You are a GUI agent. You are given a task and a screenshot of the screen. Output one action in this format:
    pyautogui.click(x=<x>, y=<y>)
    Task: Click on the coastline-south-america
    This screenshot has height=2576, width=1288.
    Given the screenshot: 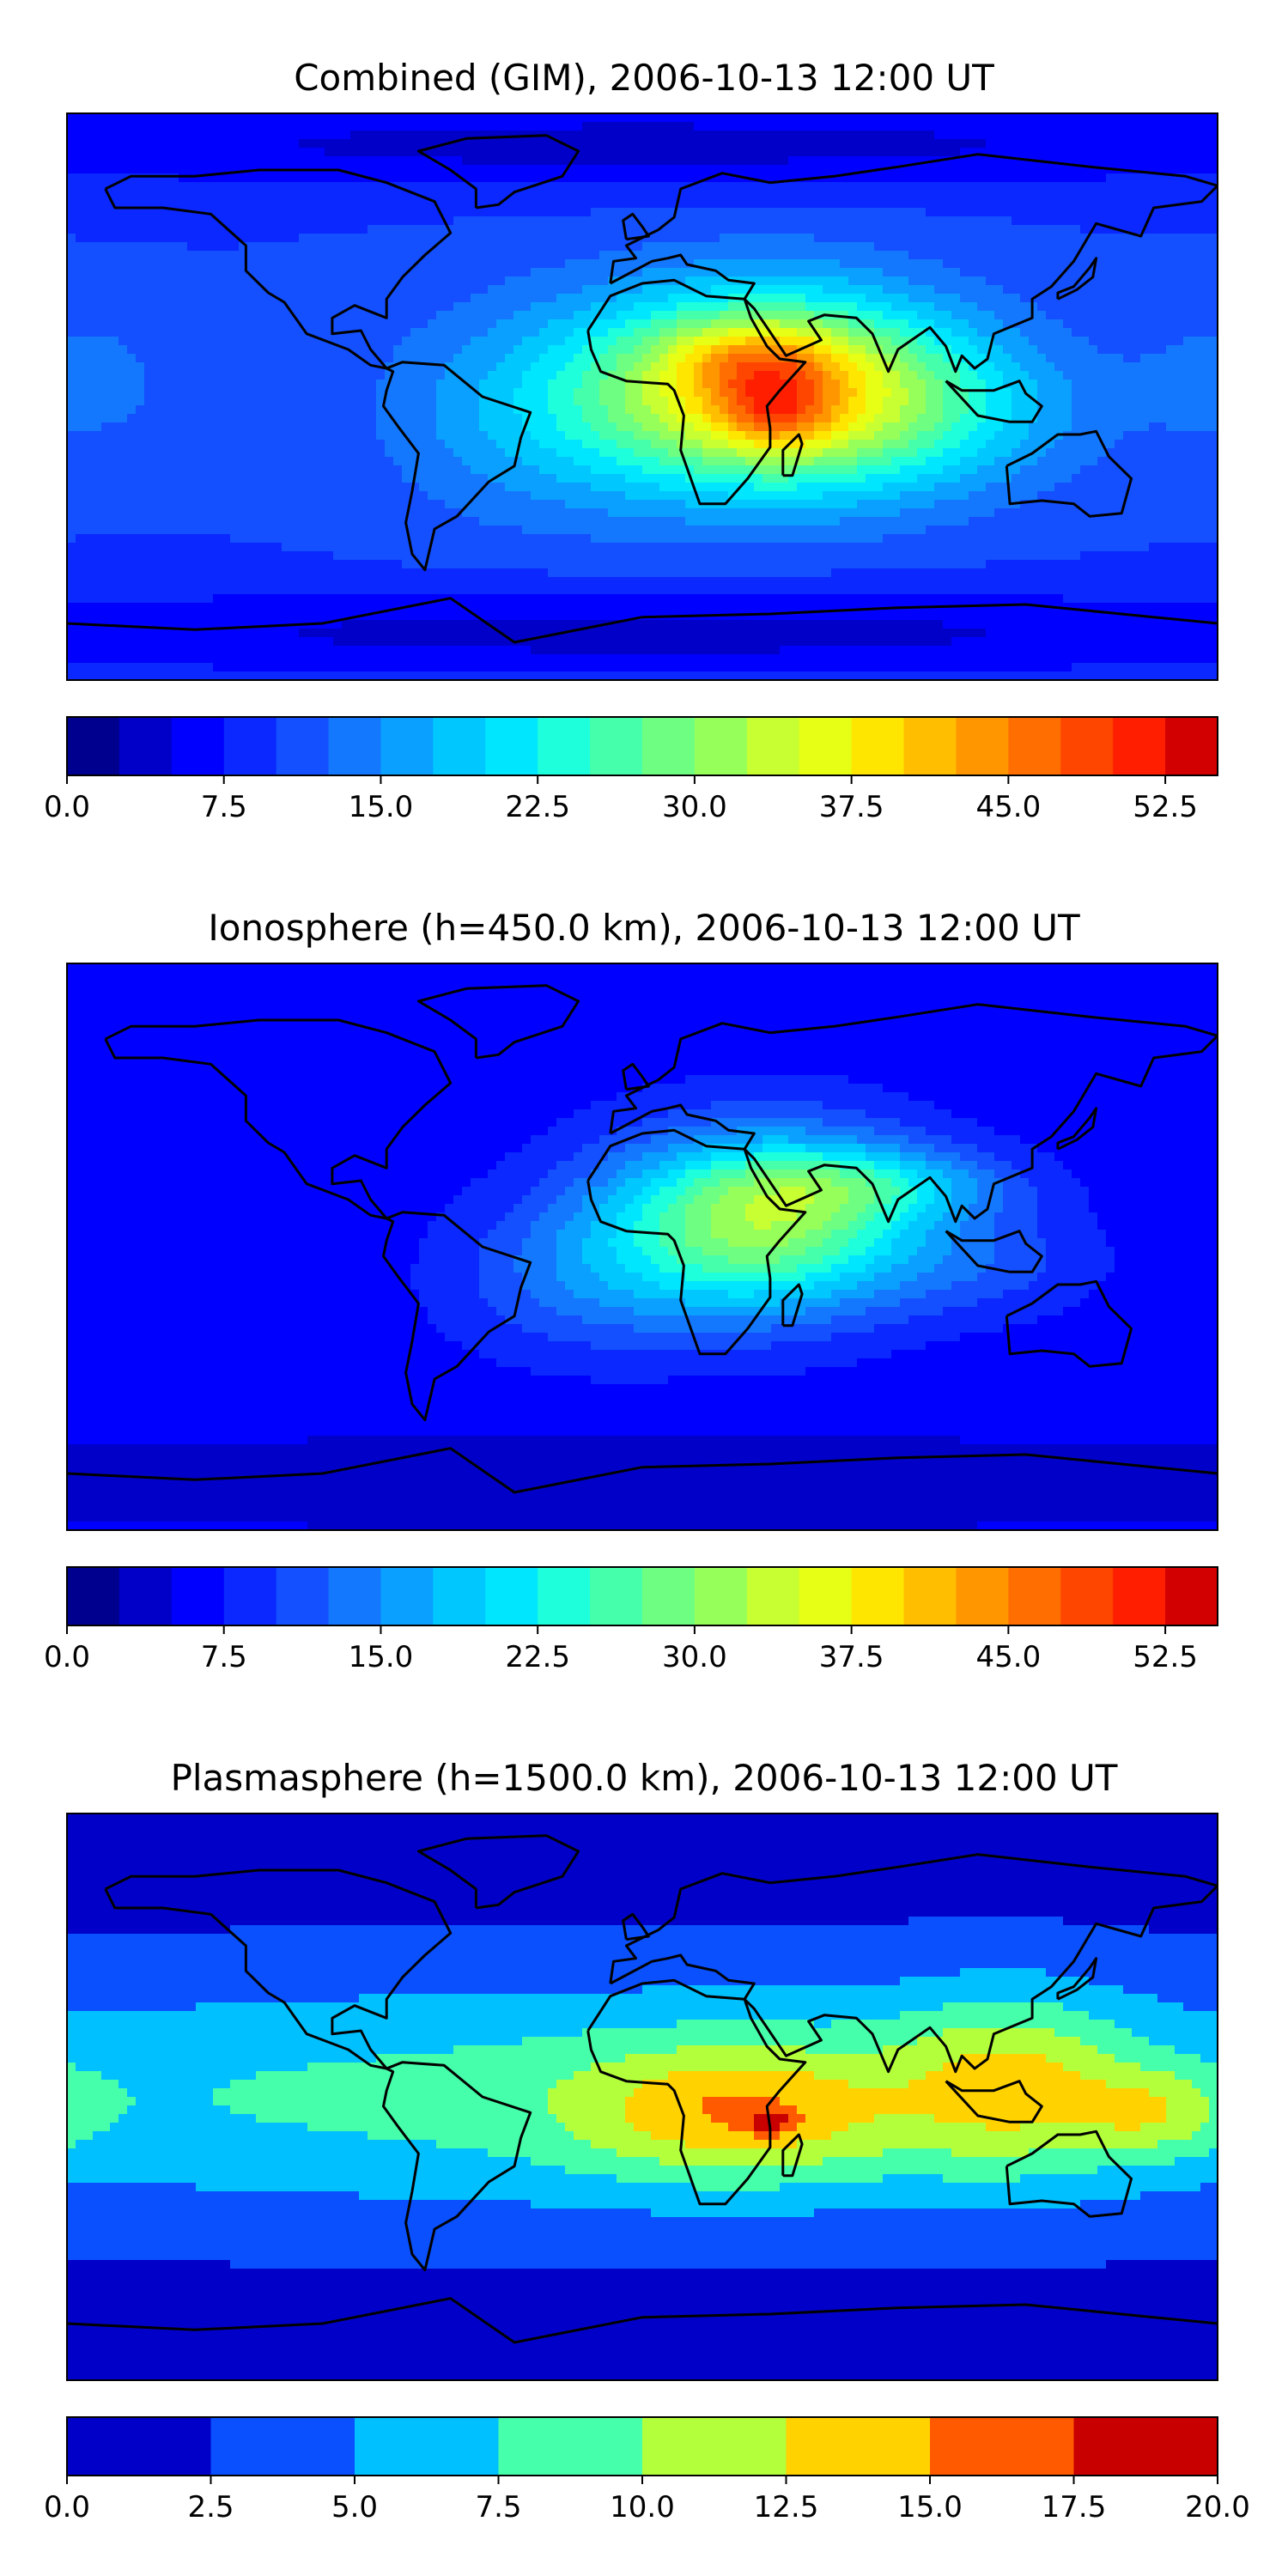 What is the action you would take?
    pyautogui.click(x=457, y=1316)
    